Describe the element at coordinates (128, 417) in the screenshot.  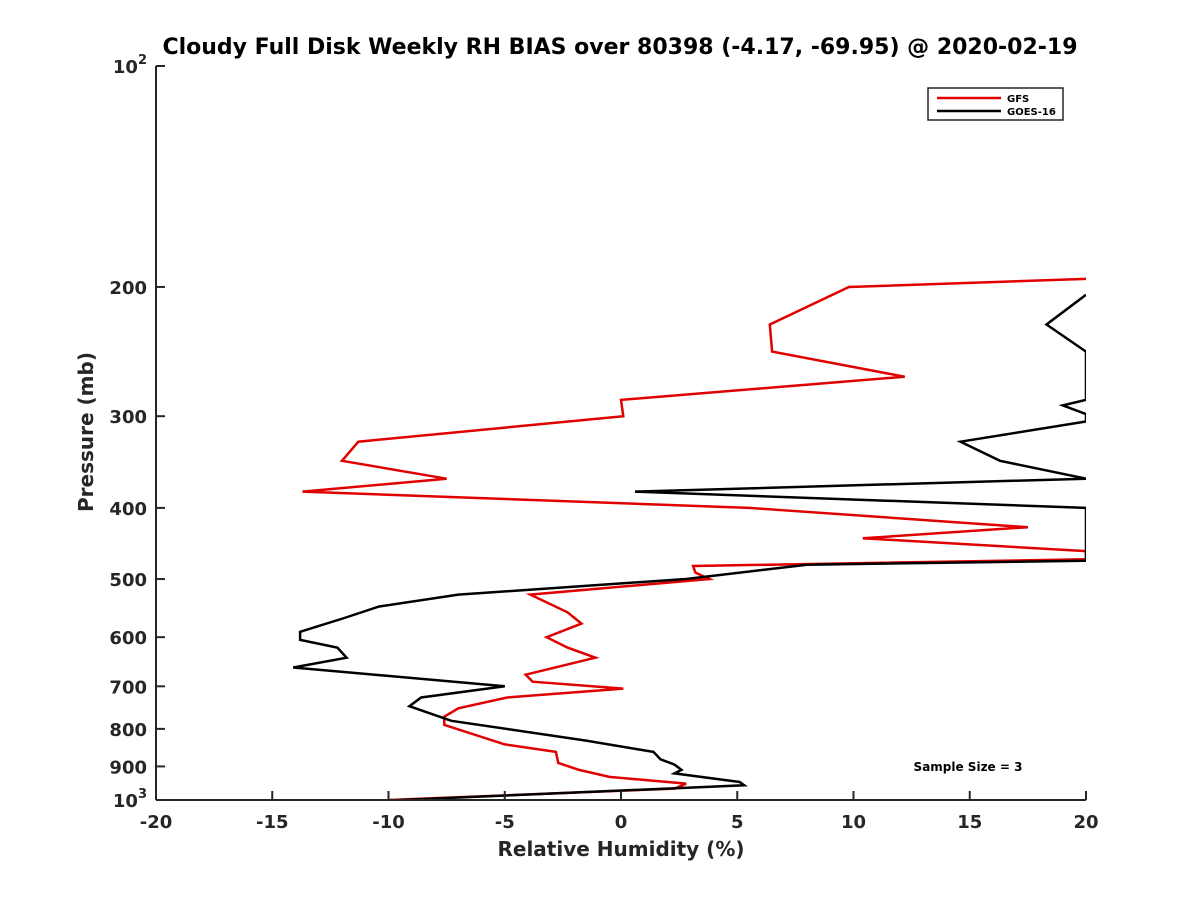
I see `y-tick-label: 300` at that location.